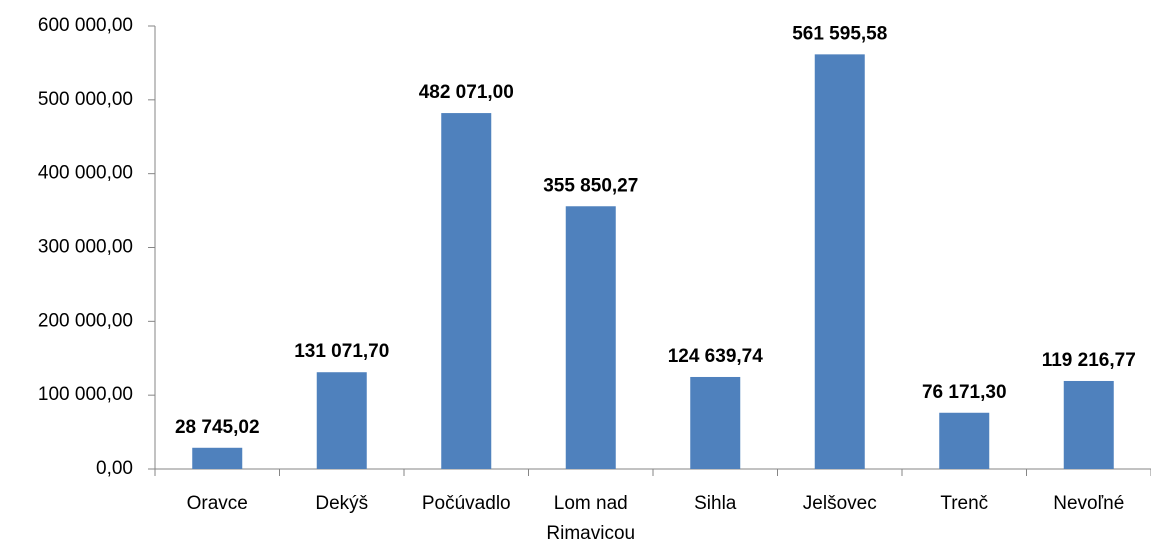 Image resolution: width=1151 pixels, height=545 pixels. What do you see at coordinates (114, 468) in the screenshot?
I see `y-tick-label: 0,00` at bounding box center [114, 468].